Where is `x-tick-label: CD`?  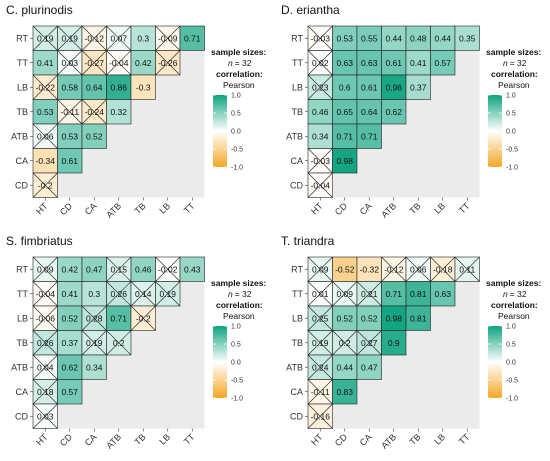
x-tick-label: CD is located at coordinates (66, 208).